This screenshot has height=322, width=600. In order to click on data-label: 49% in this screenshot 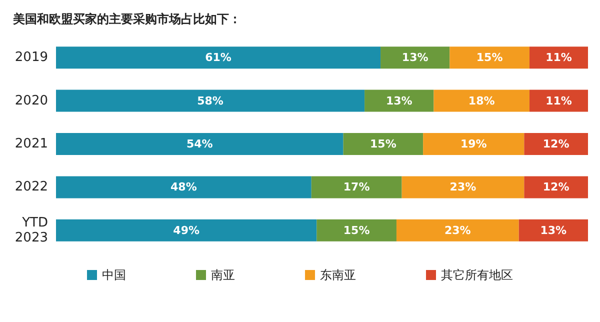, I will do `click(186, 230)`.